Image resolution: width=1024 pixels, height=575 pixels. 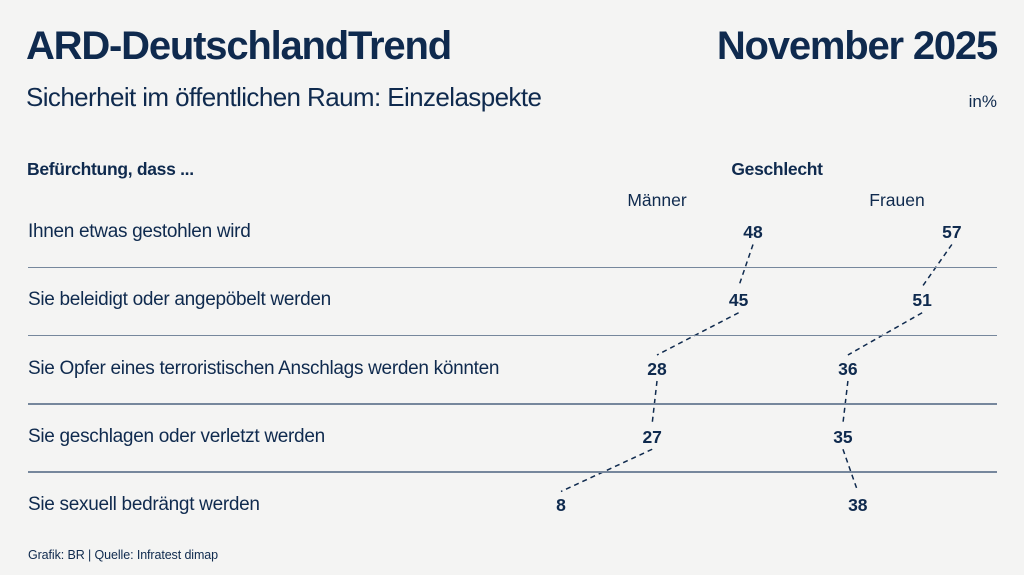 What do you see at coordinates (922, 300) in the screenshot?
I see `value-label-frauen: 51` at bounding box center [922, 300].